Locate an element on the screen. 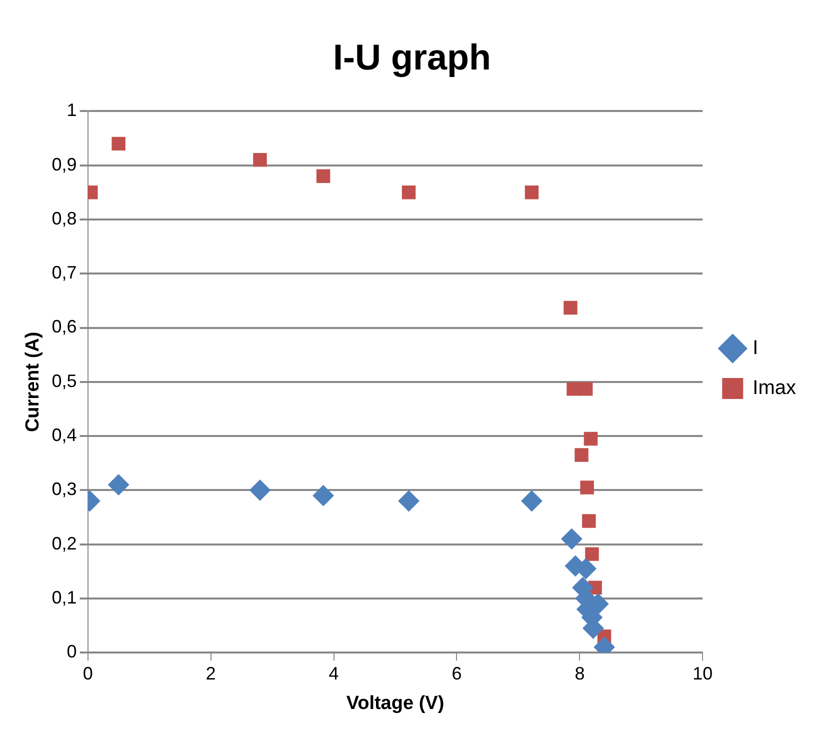 This screenshot has height=747, width=834. y-axis-title: Current (A) is located at coordinates (33, 382).